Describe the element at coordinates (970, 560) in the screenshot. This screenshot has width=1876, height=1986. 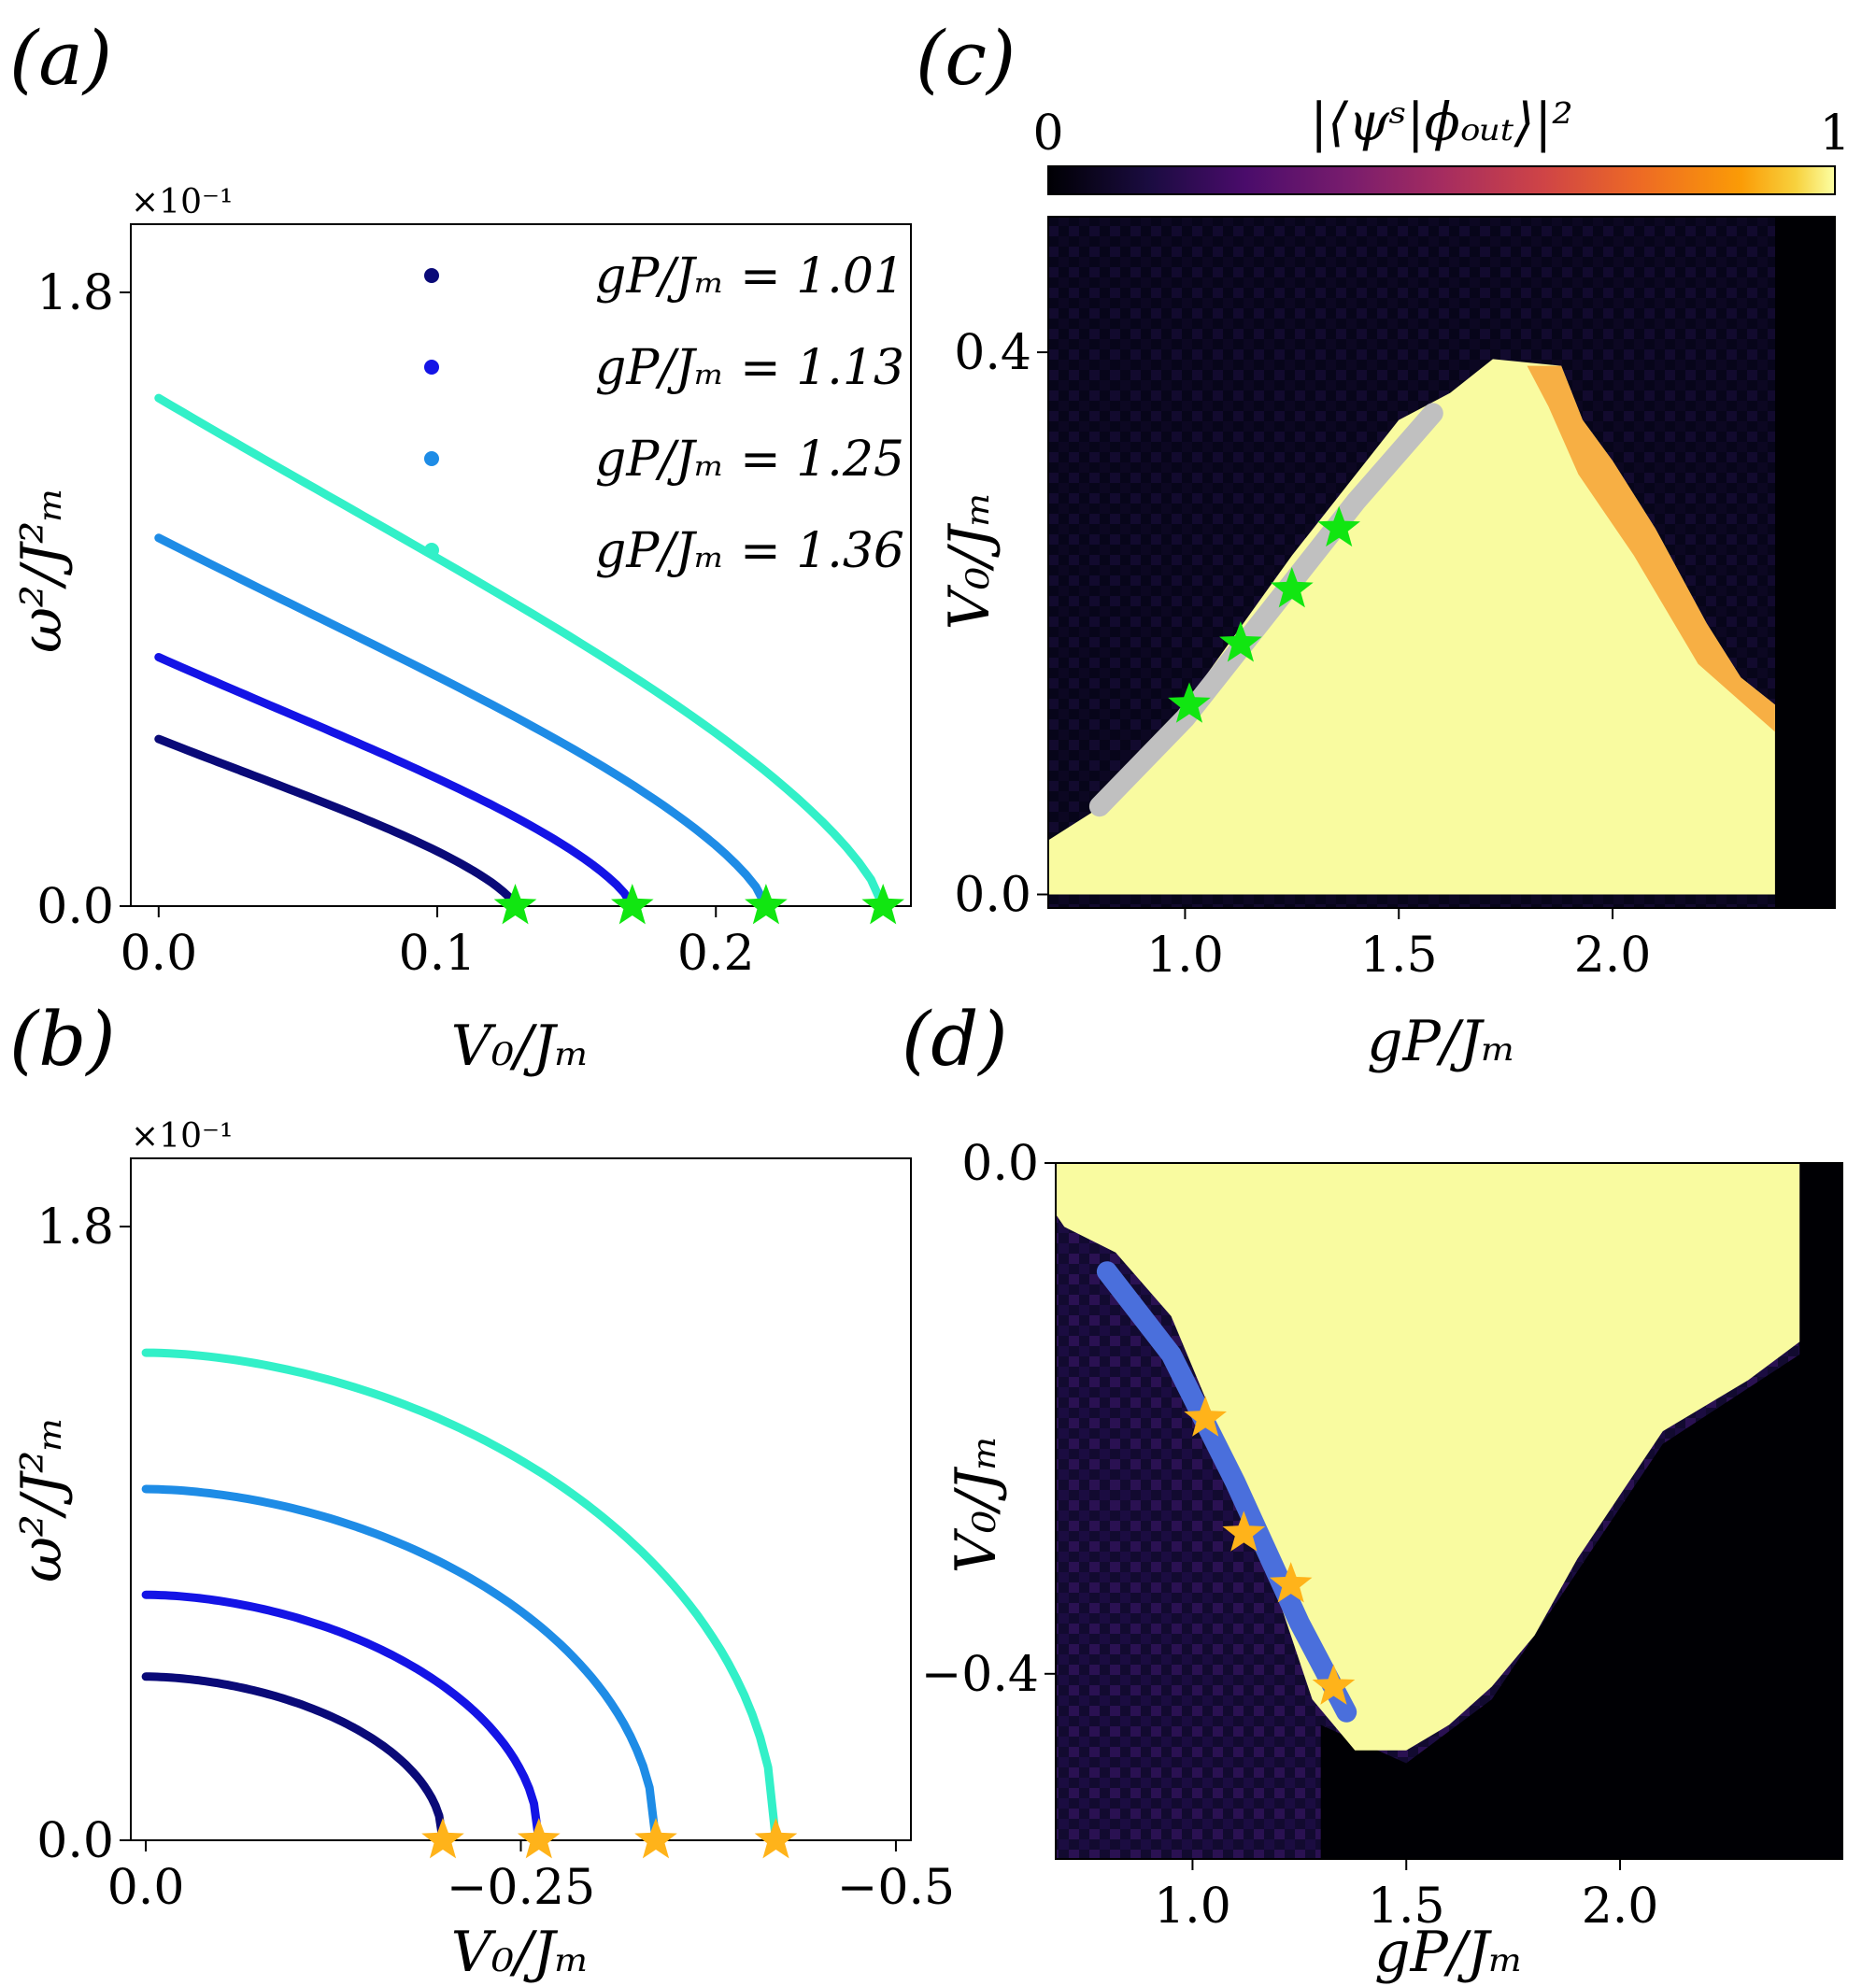
I see `panel-c-ylabel: V₀/Jₘ` at that location.